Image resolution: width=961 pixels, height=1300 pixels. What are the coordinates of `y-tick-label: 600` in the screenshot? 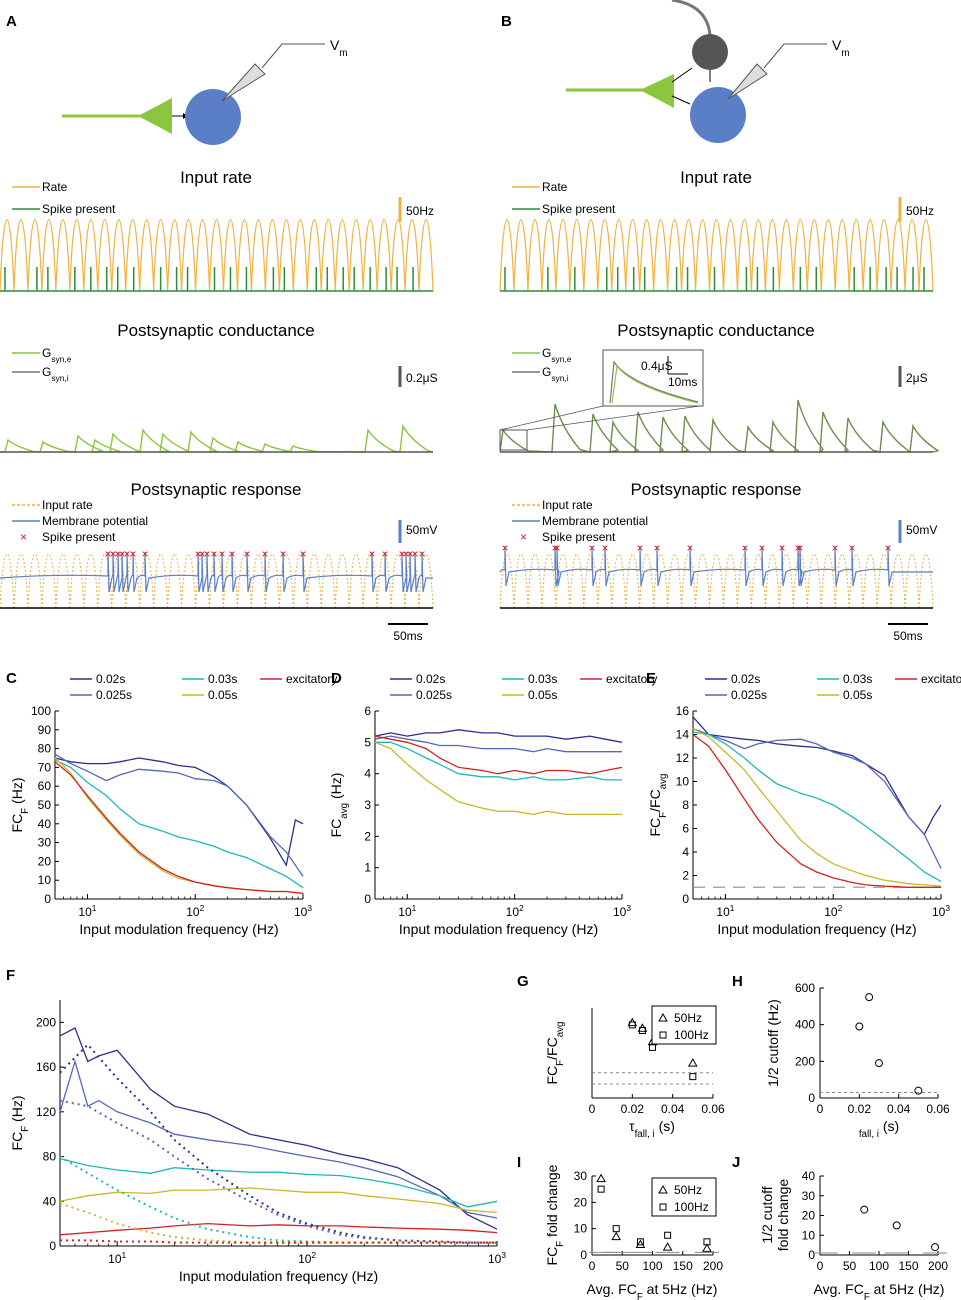 It's located at (805, 988).